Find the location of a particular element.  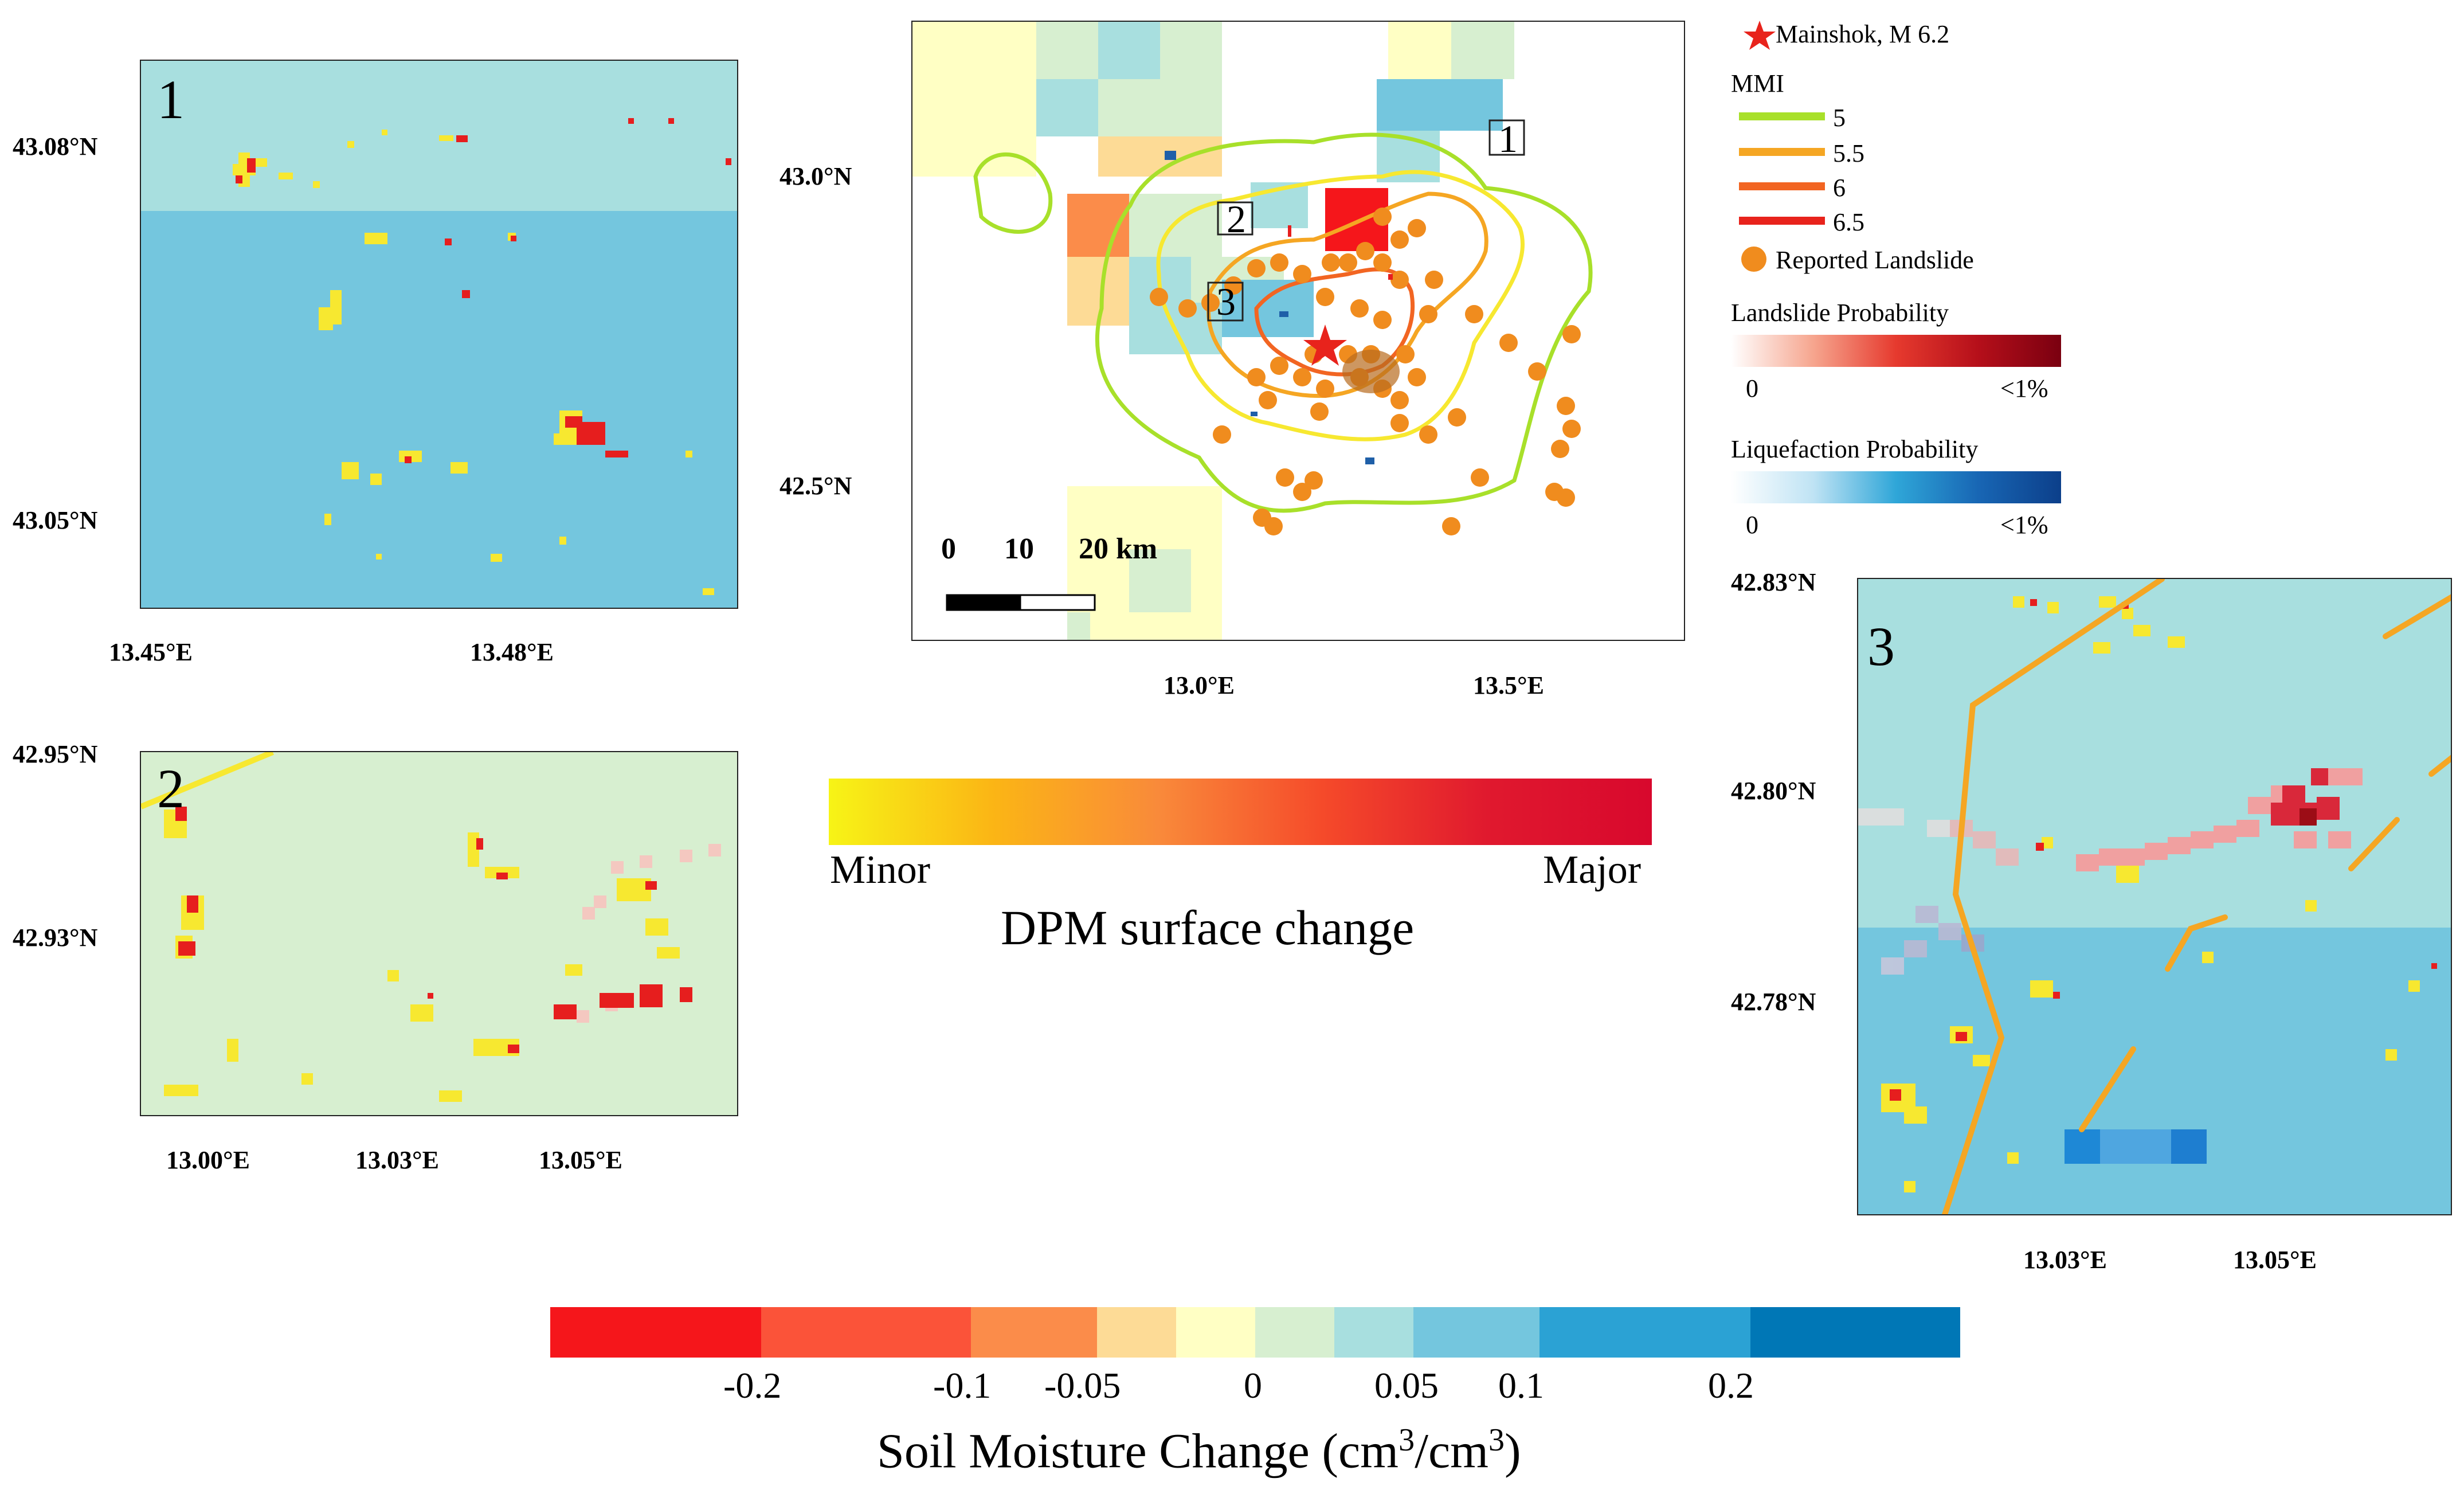

soil-title: Soil Moisture Change (cm3/cm3) is located at coordinates (1199, 1451).